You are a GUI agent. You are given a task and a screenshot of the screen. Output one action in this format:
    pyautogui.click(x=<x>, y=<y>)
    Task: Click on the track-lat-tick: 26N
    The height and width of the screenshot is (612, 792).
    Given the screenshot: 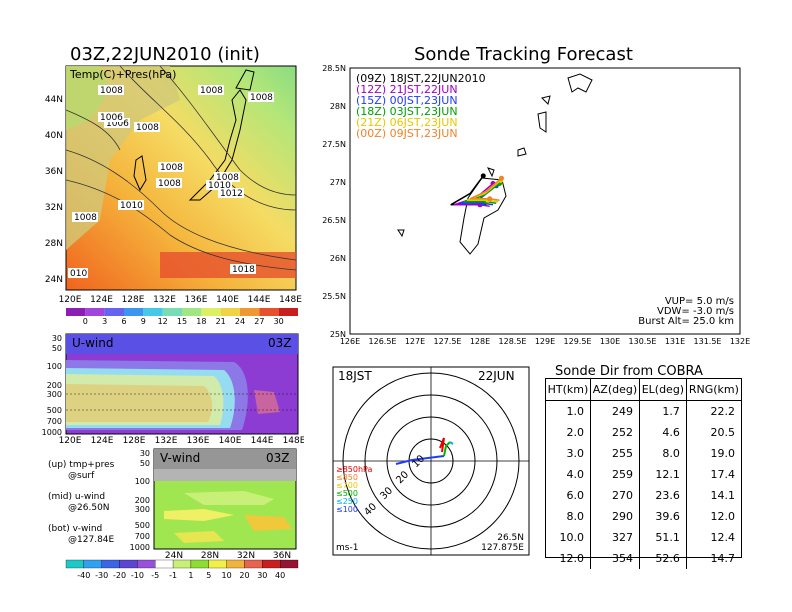 What is the action you would take?
    pyautogui.click(x=338, y=258)
    